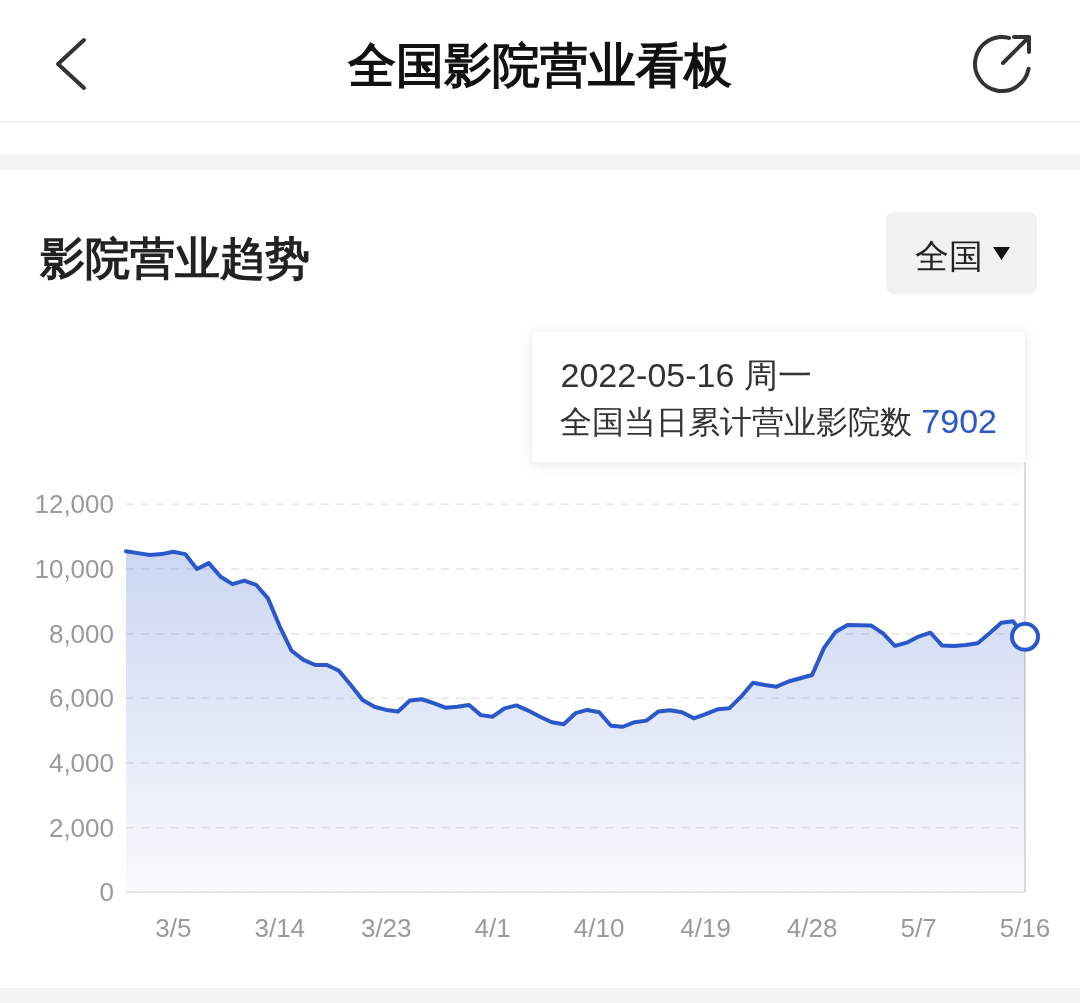 This screenshot has height=1003, width=1080. I want to click on y-tick-label: 8,000, so click(81, 633).